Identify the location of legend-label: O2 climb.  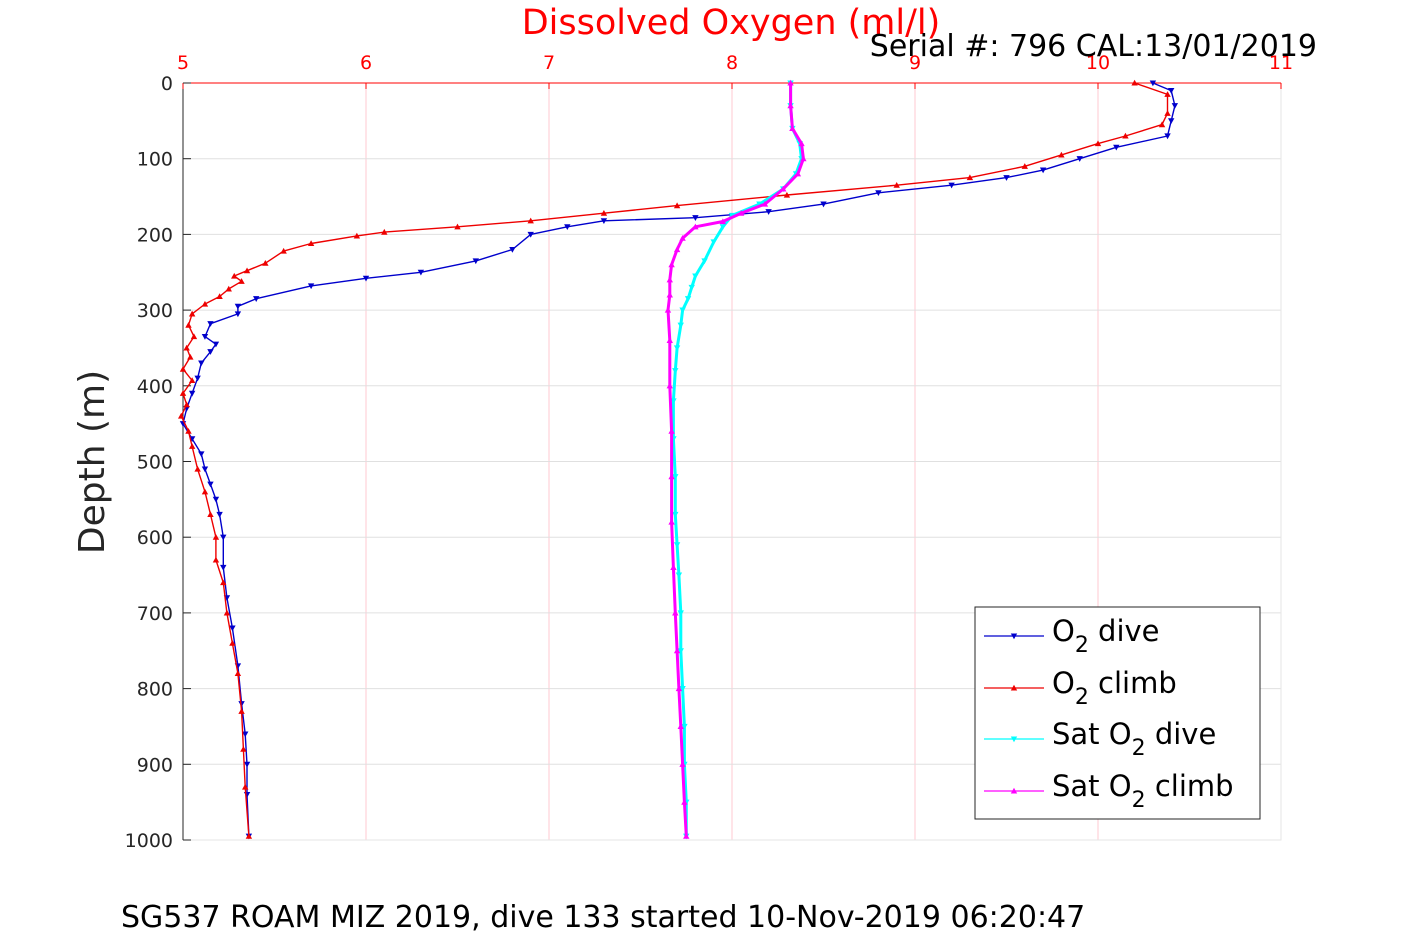
(1114, 688).